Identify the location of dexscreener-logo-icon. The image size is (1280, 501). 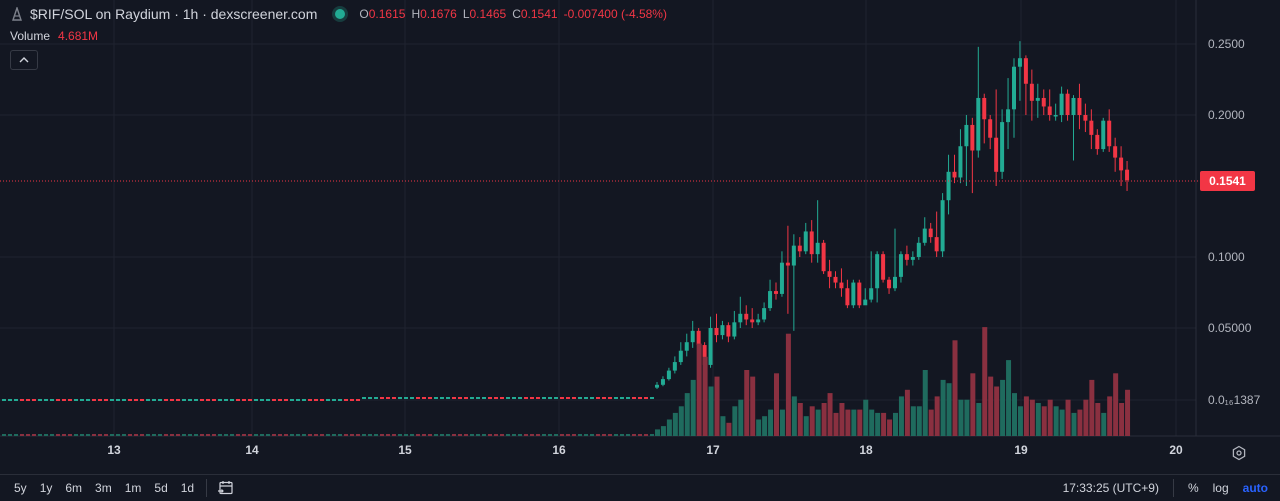
(17, 14).